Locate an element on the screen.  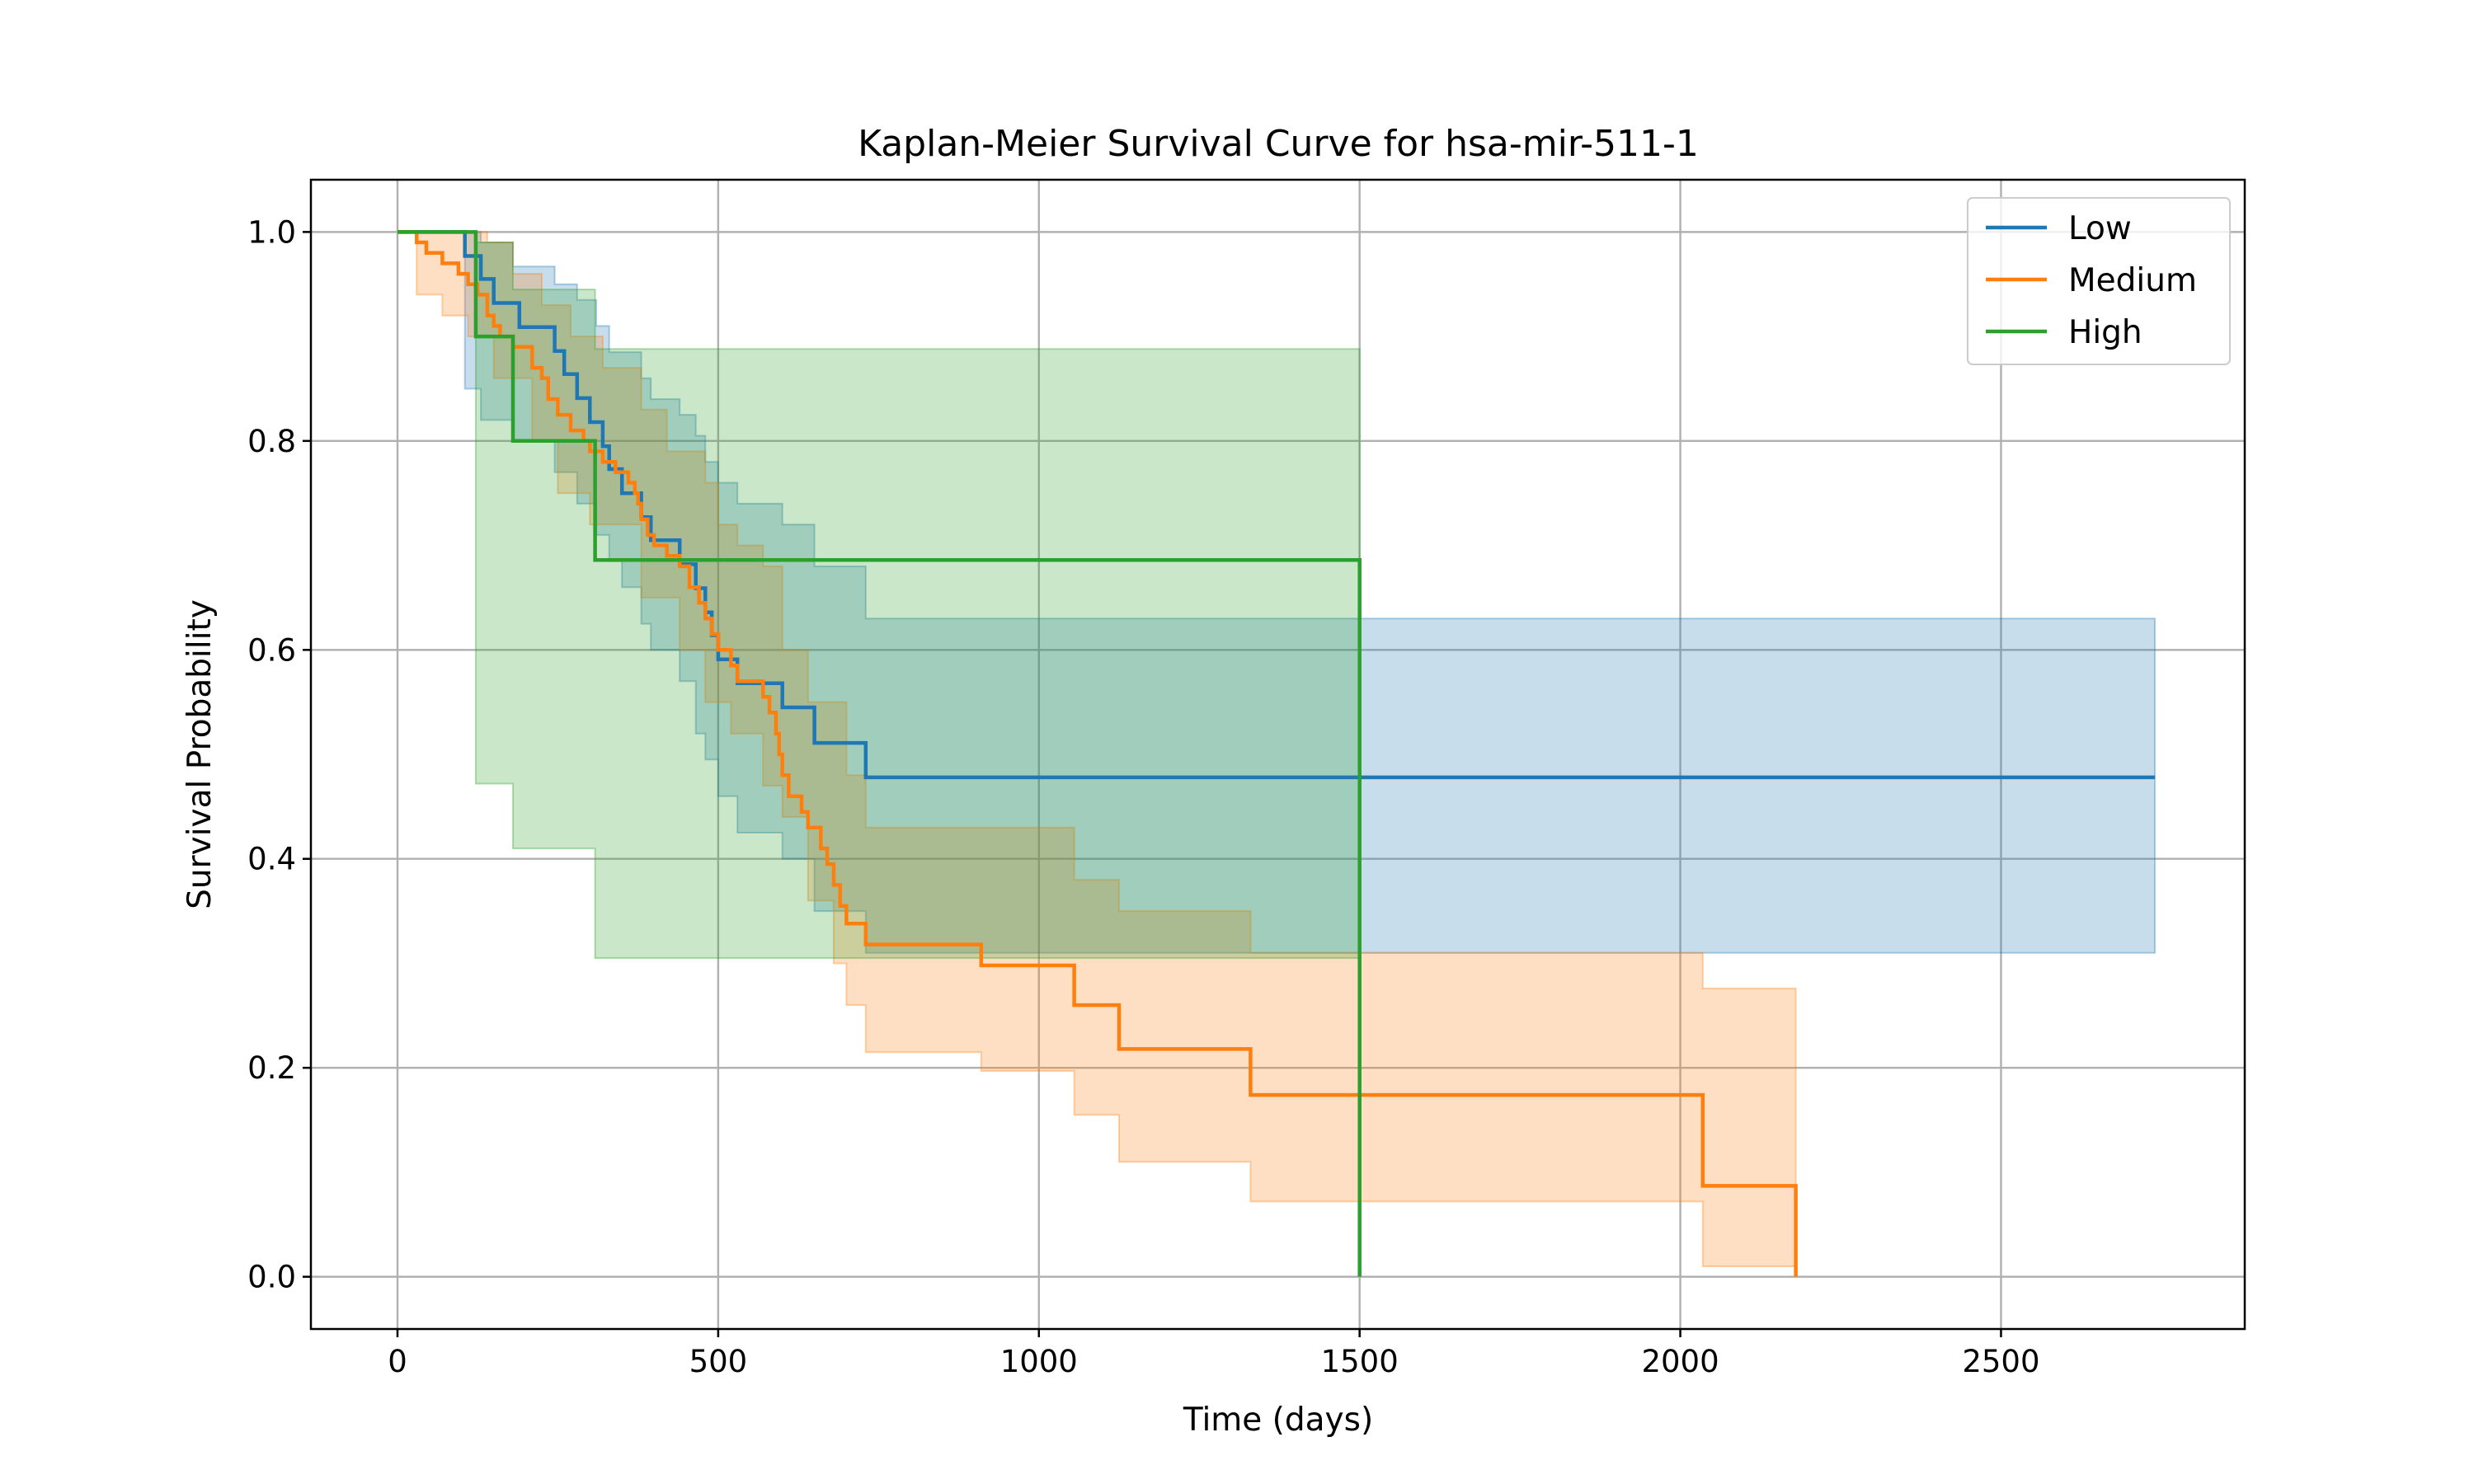
legend: Low Medium High is located at coordinates (2099, 281).